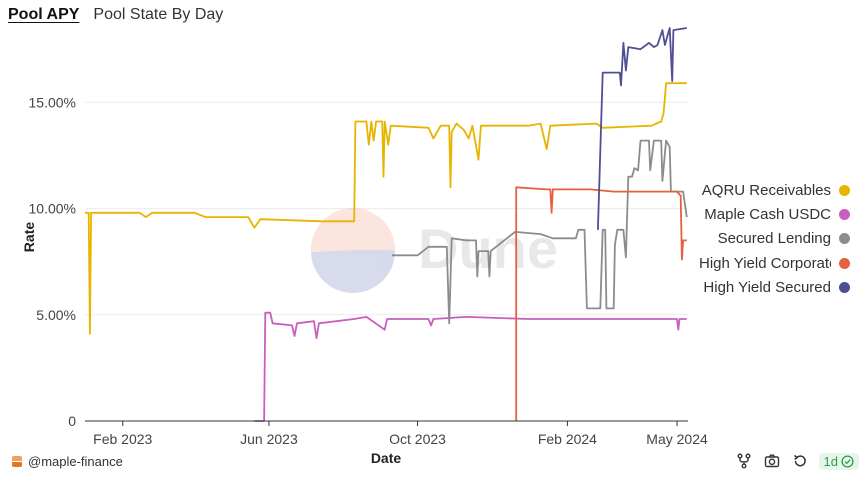 This screenshot has height=485, width=867. I want to click on y-axis-label: Rate, so click(29, 237).